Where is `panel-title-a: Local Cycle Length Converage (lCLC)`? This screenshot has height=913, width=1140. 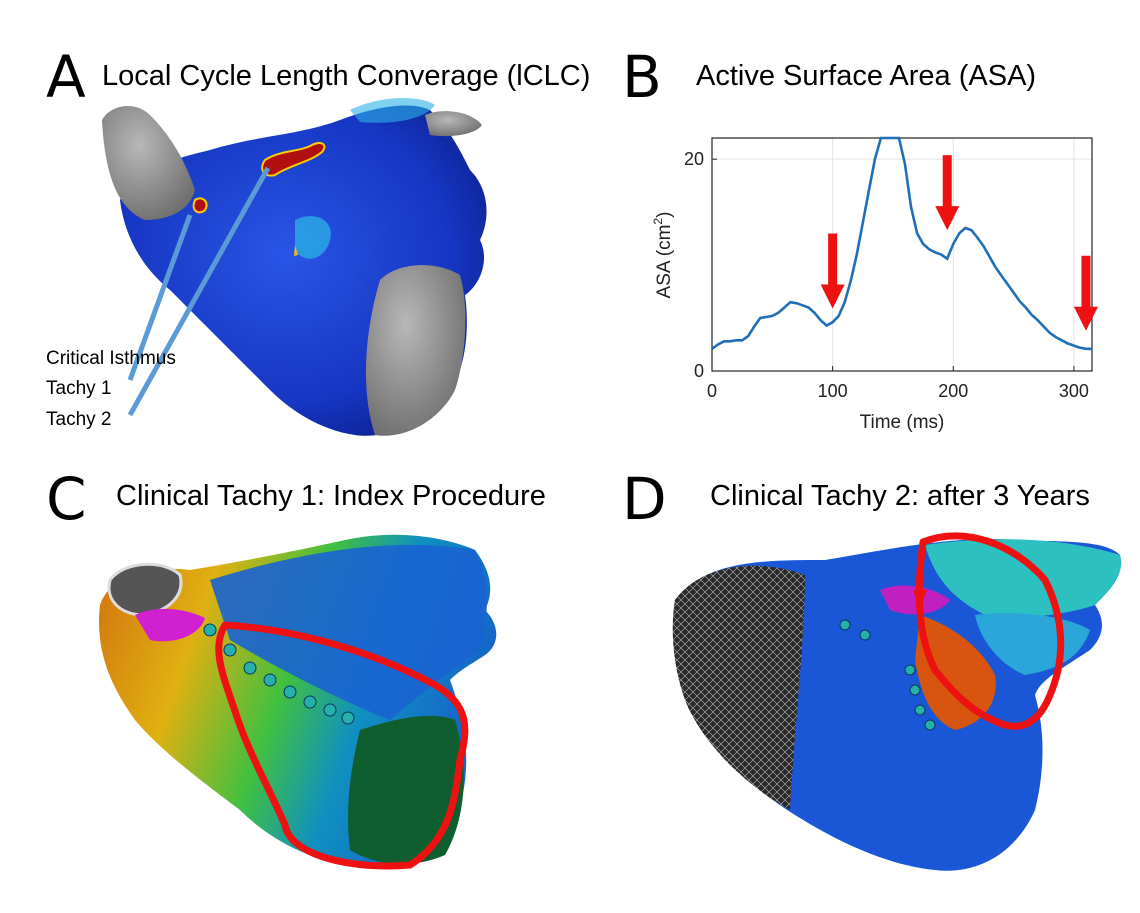
panel-title-a: Local Cycle Length Converage (lCLC) is located at coordinates (346, 76).